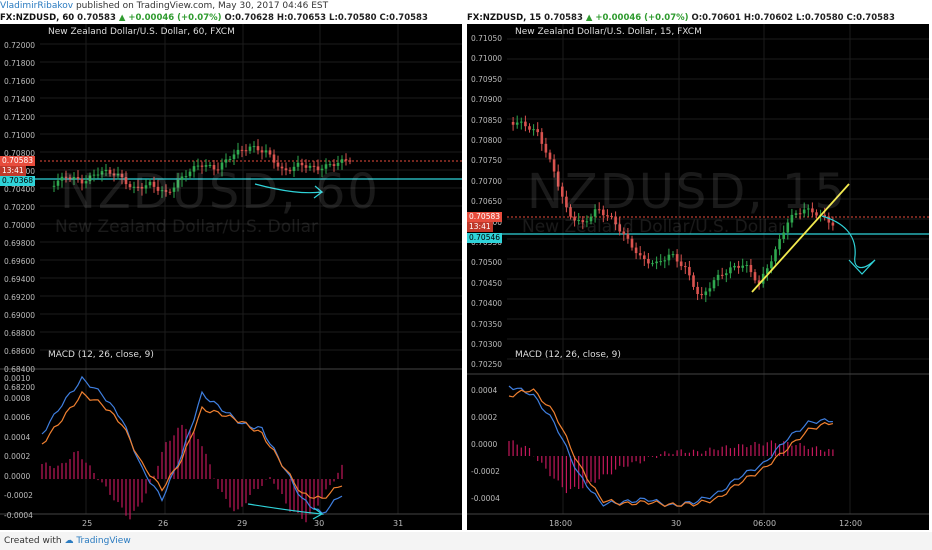  What do you see at coordinates (20, 315) in the screenshot?
I see `left-price-axis-label: 0.69000` at bounding box center [20, 315].